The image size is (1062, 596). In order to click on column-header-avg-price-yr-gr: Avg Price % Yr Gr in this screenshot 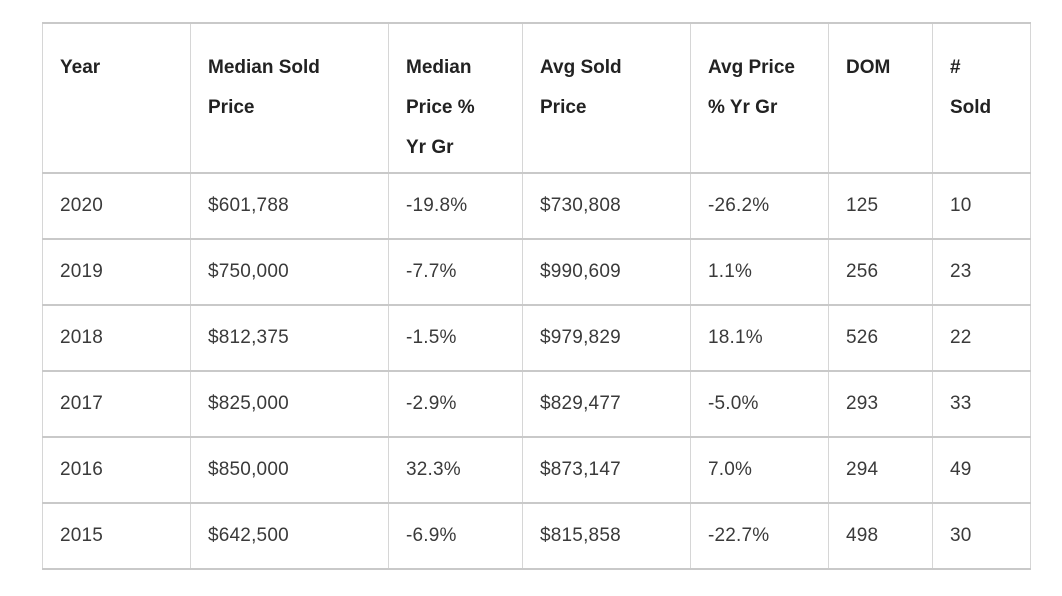, I will do `click(759, 98)`.